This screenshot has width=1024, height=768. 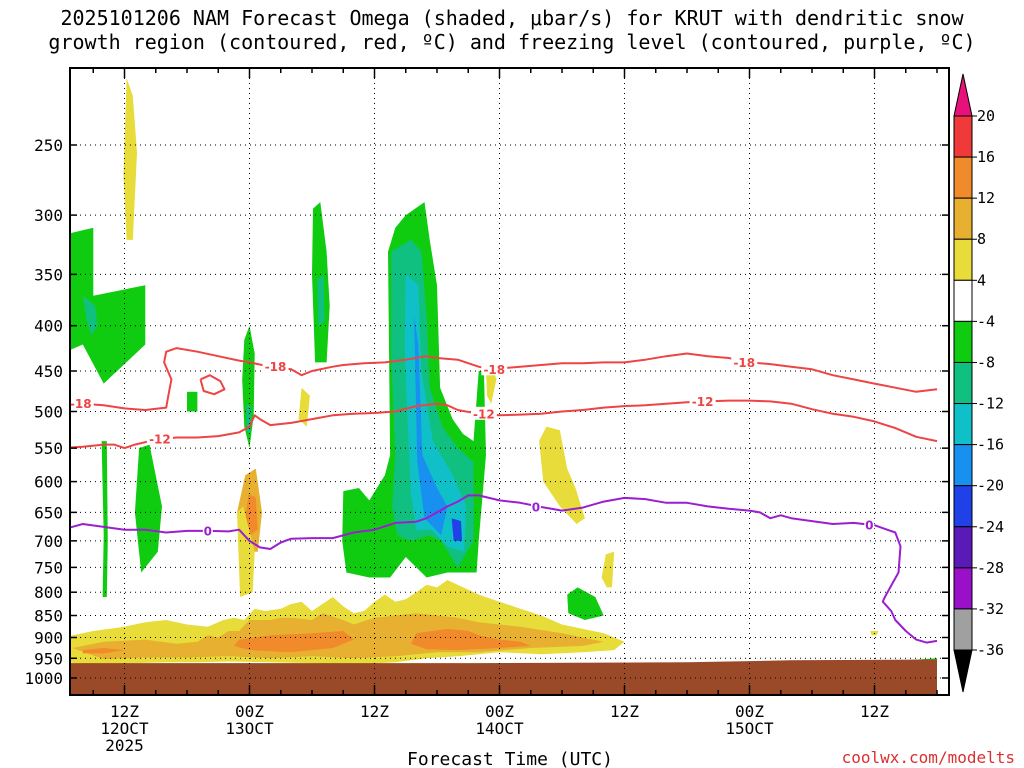 I want to click on colorbar-top-arrow, so click(x=963, y=95).